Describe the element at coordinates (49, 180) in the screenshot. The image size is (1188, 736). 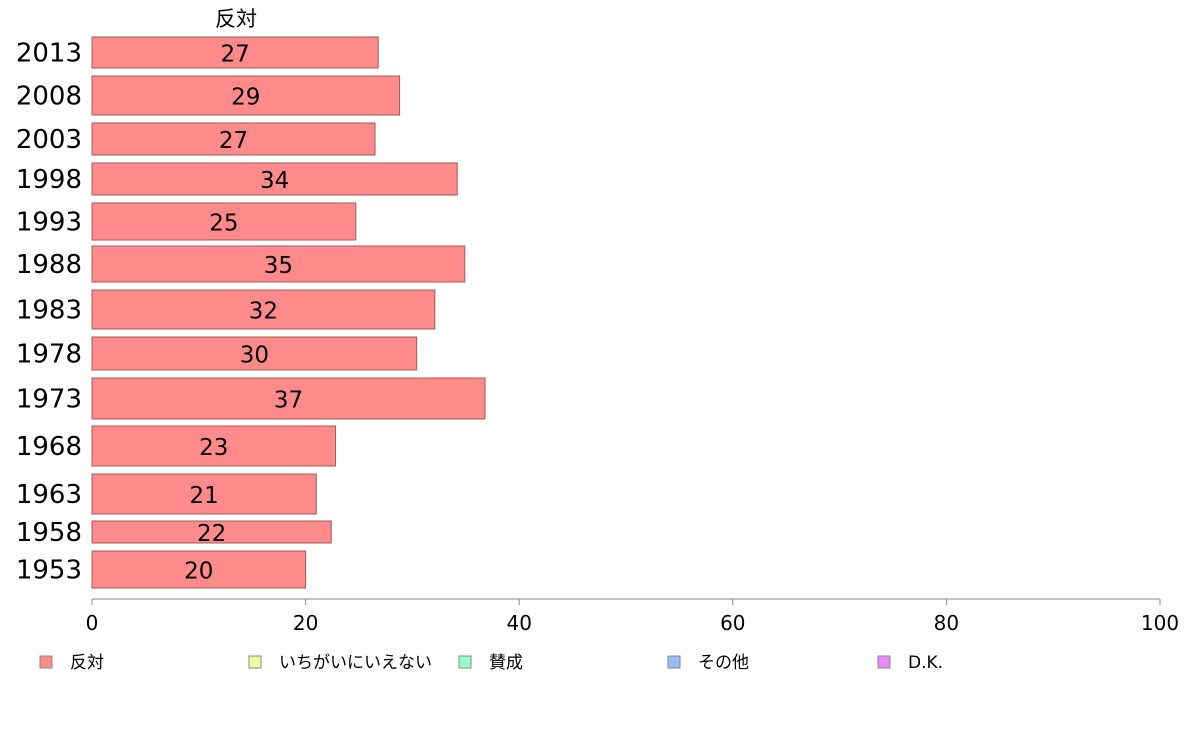
I see `category-label-1998: 1998` at that location.